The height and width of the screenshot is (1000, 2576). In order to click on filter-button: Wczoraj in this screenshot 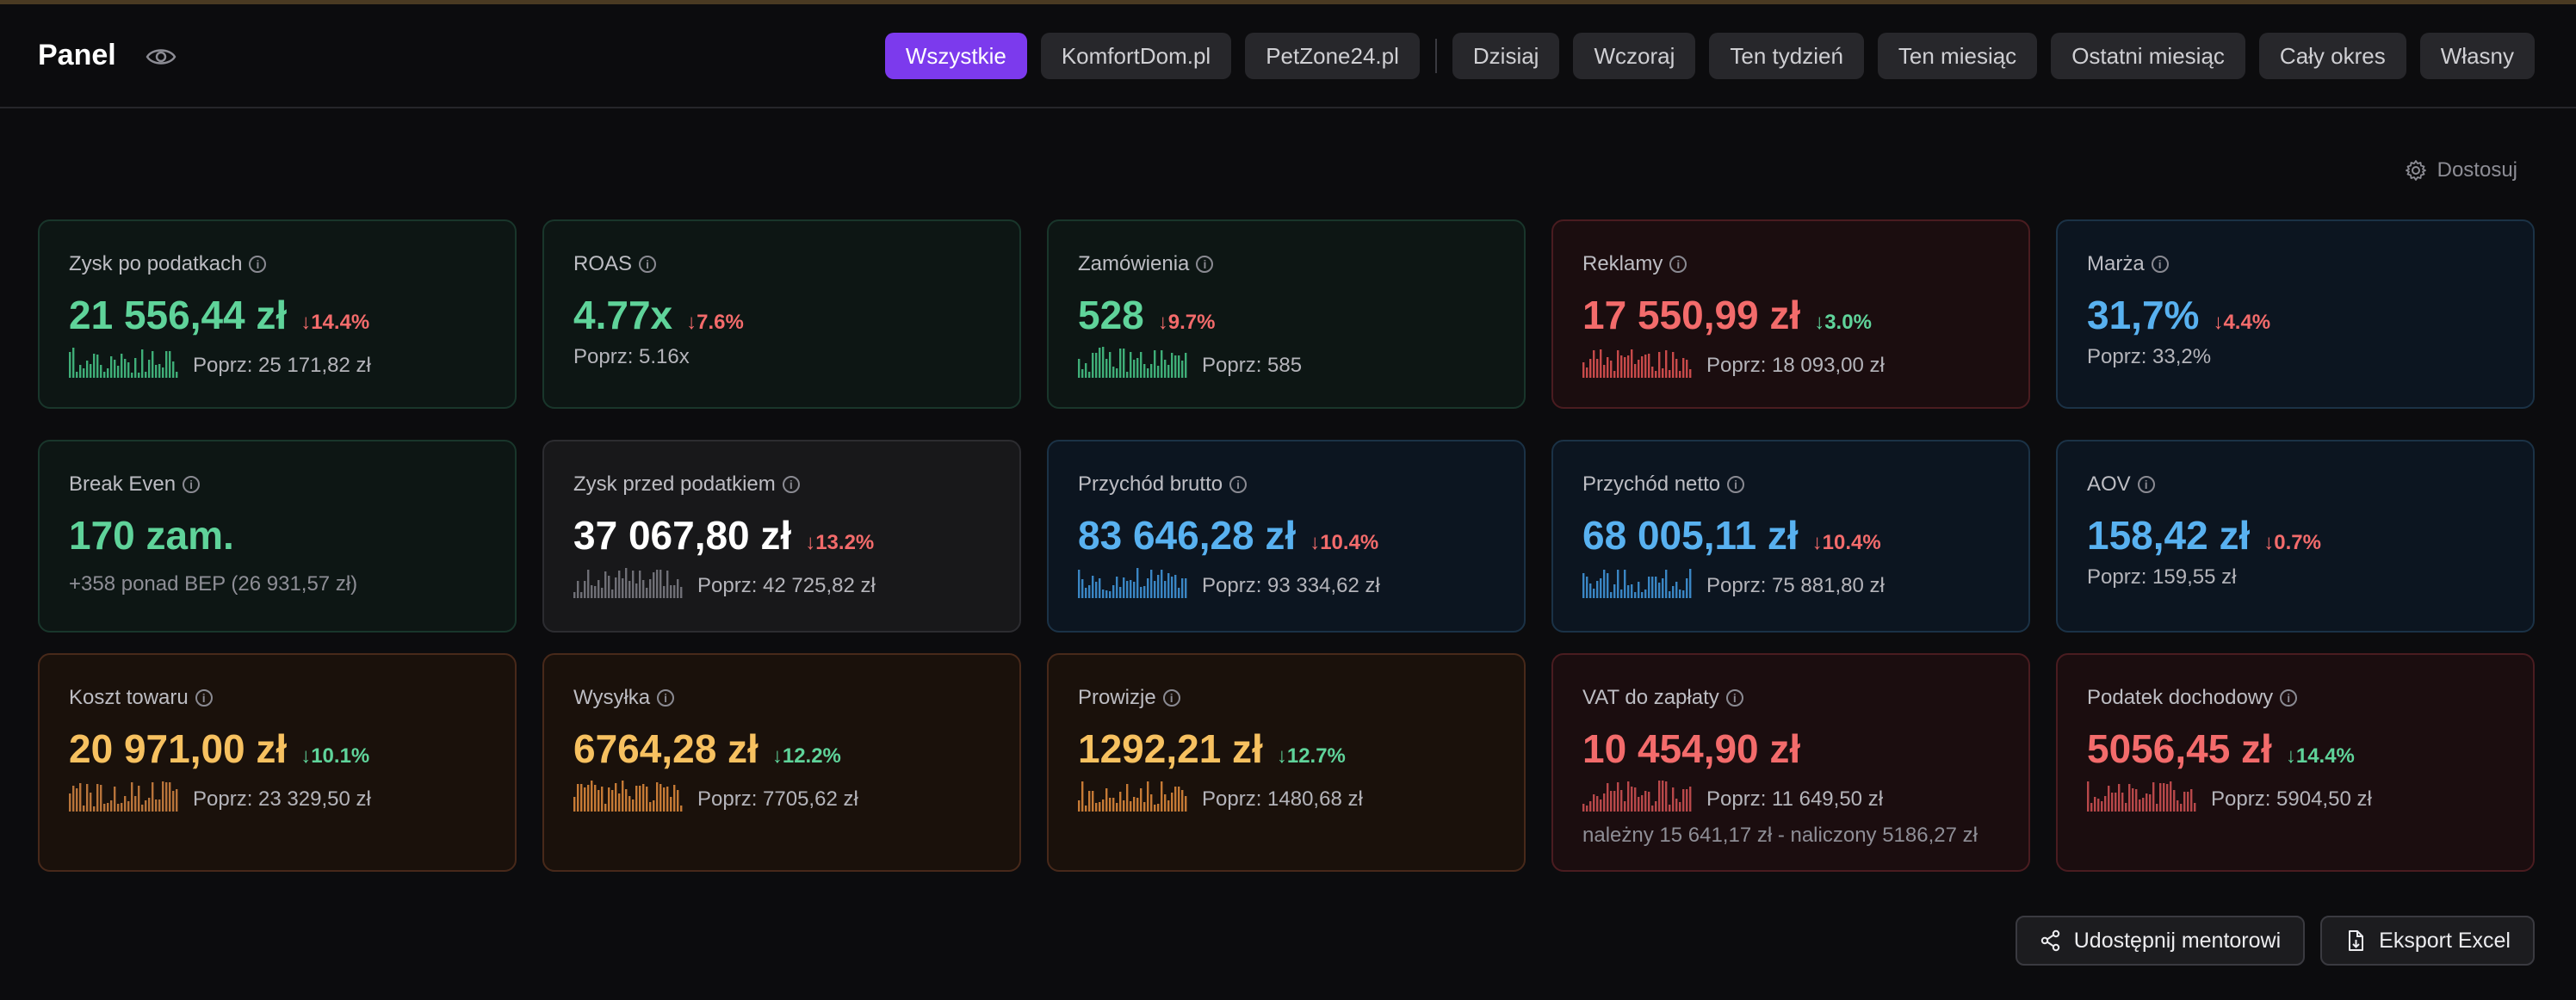, I will do `click(1634, 56)`.